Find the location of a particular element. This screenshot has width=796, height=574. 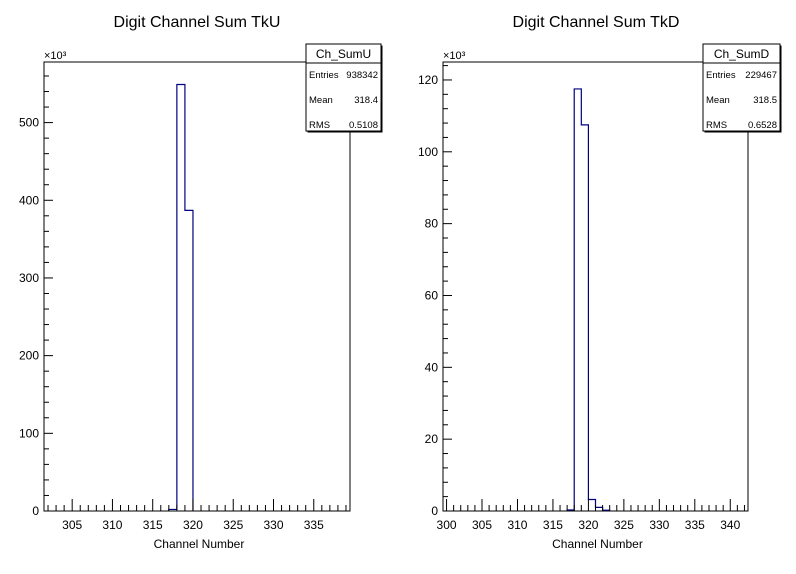

stats-box: Ch_SumU Entries 938342 Mean 318.4 RMS 0.5108 is located at coordinates (344, 88).